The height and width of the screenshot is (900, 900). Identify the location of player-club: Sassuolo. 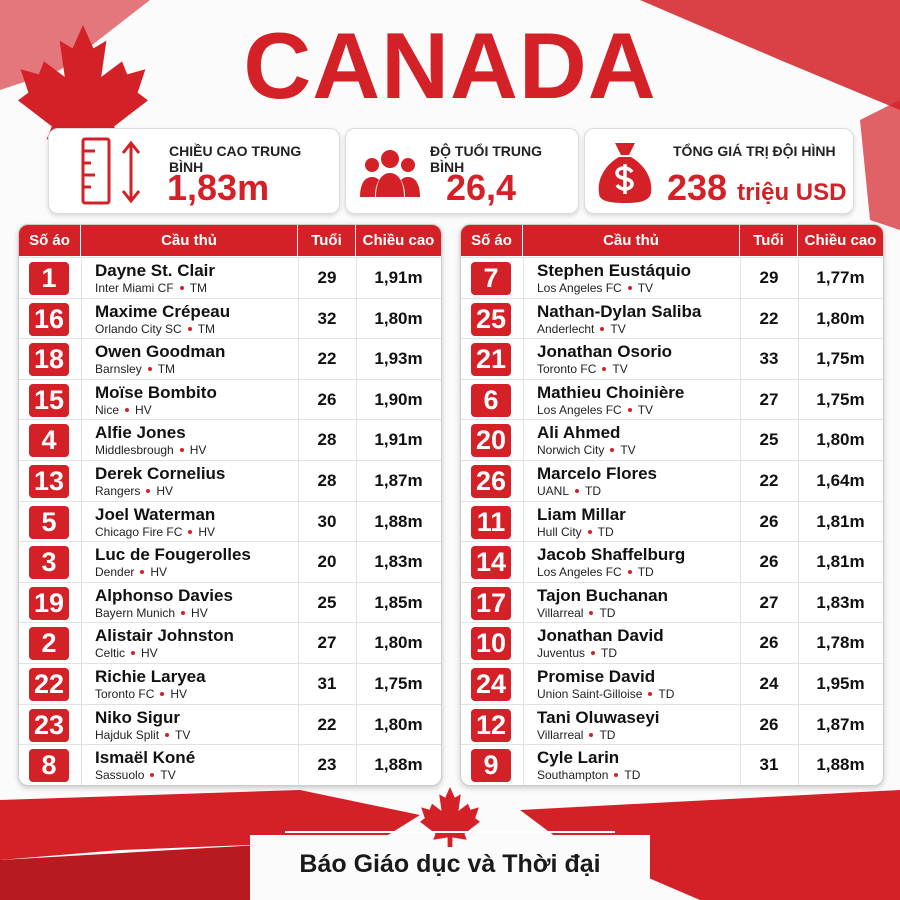
(120, 775).